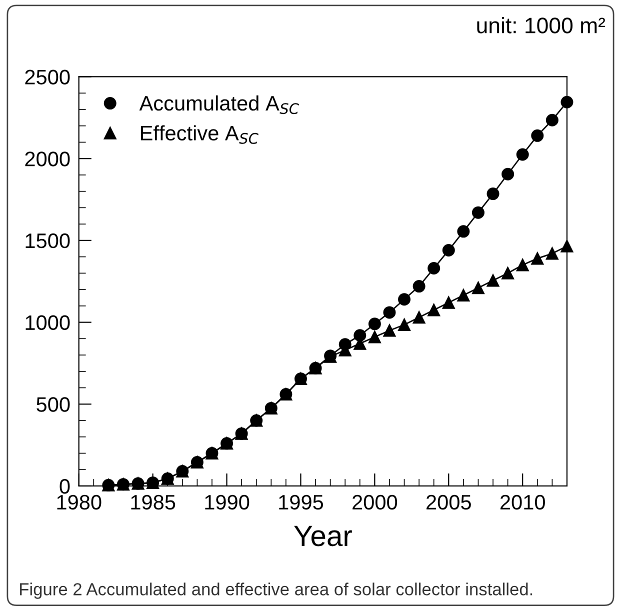 This screenshot has height=609, width=621. Describe the element at coordinates (53, 404) in the screenshot. I see `y-tick-label: 500` at that location.